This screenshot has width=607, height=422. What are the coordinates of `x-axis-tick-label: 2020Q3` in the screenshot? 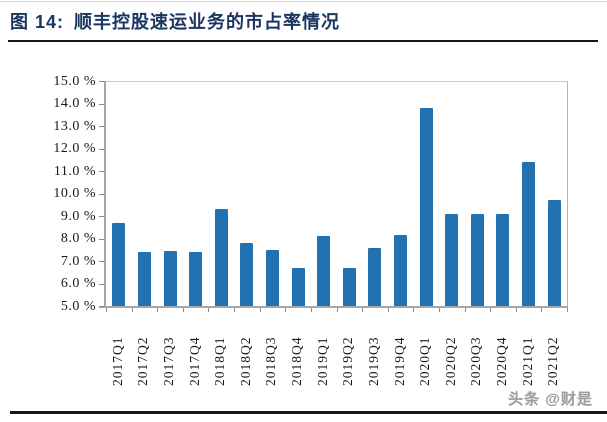 It's located at (476, 361).